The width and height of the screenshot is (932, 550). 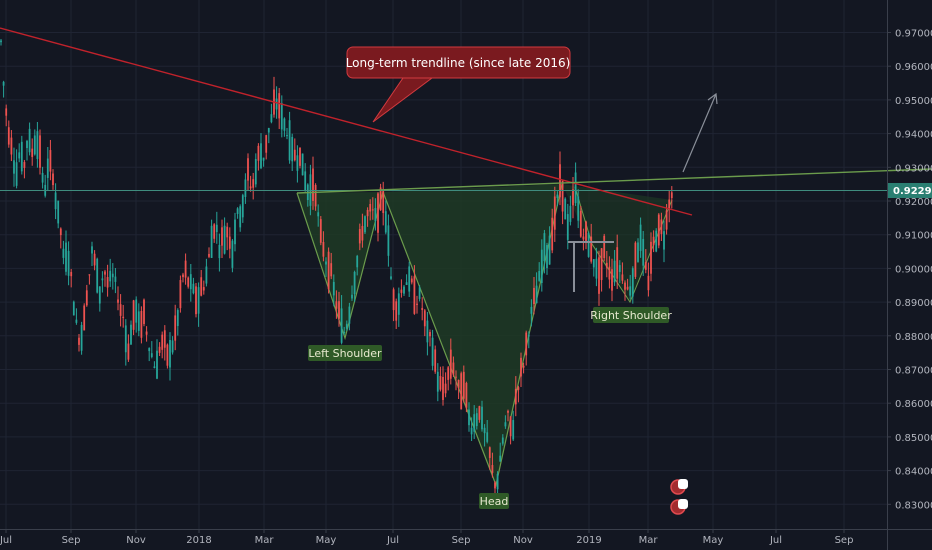 I want to click on event-badge: 2, so click(x=679, y=507).